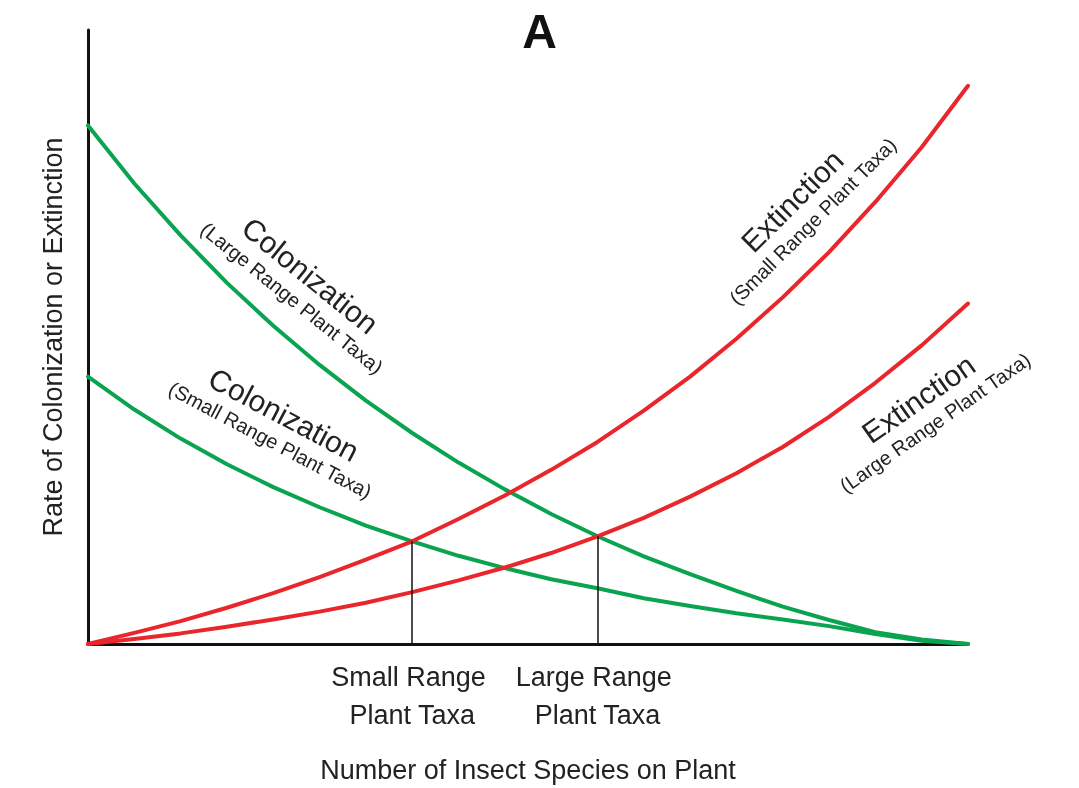 This screenshot has height=788, width=1079. Describe the element at coordinates (52, 337) in the screenshot. I see `y-axis-title: Rate of Colonization or Extinction` at that location.